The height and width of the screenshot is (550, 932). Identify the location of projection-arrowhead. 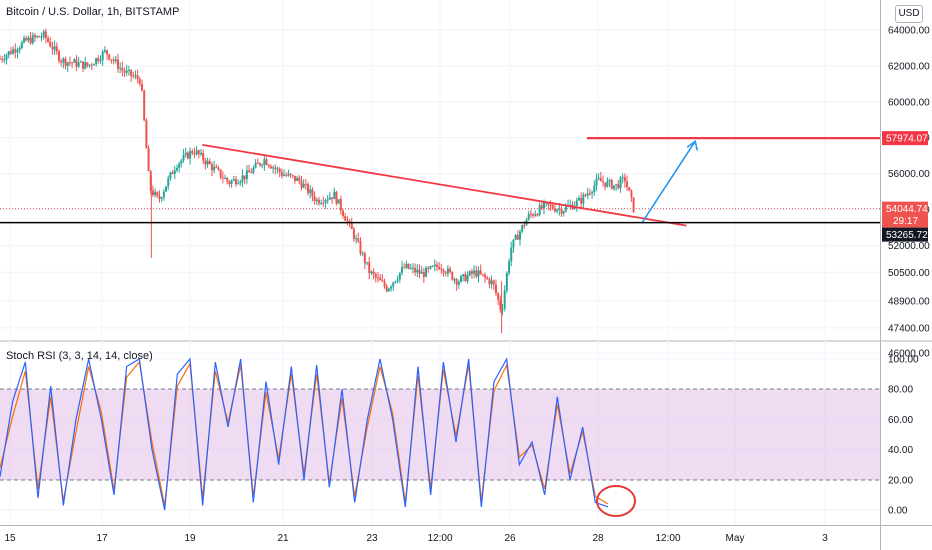
(692, 145).